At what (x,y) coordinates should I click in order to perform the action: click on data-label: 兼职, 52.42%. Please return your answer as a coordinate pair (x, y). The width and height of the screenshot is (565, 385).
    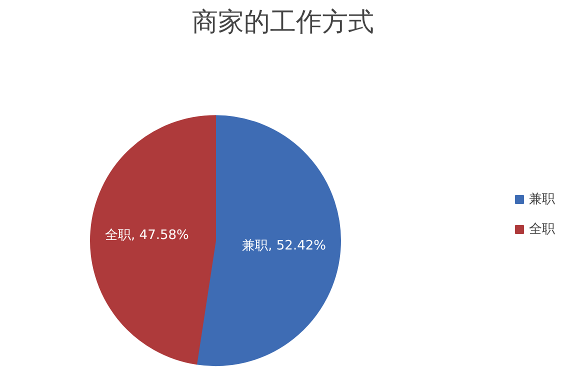
    Looking at the image, I should click on (284, 246).